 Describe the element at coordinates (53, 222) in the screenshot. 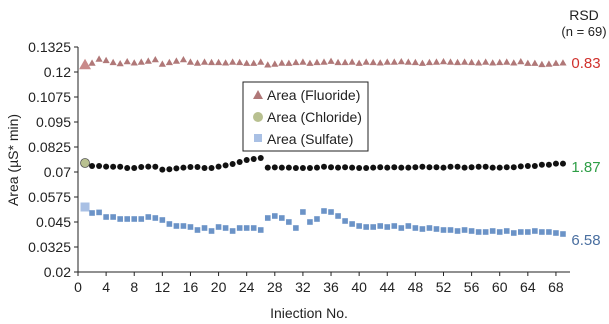

I see `y-tick-label: 0.045` at that location.